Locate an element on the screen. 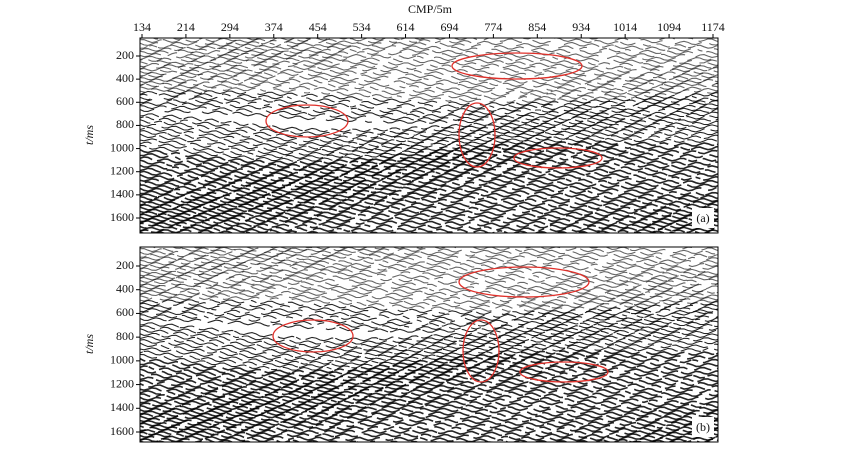  y-tick-label: 1400 is located at coordinates (122, 194).